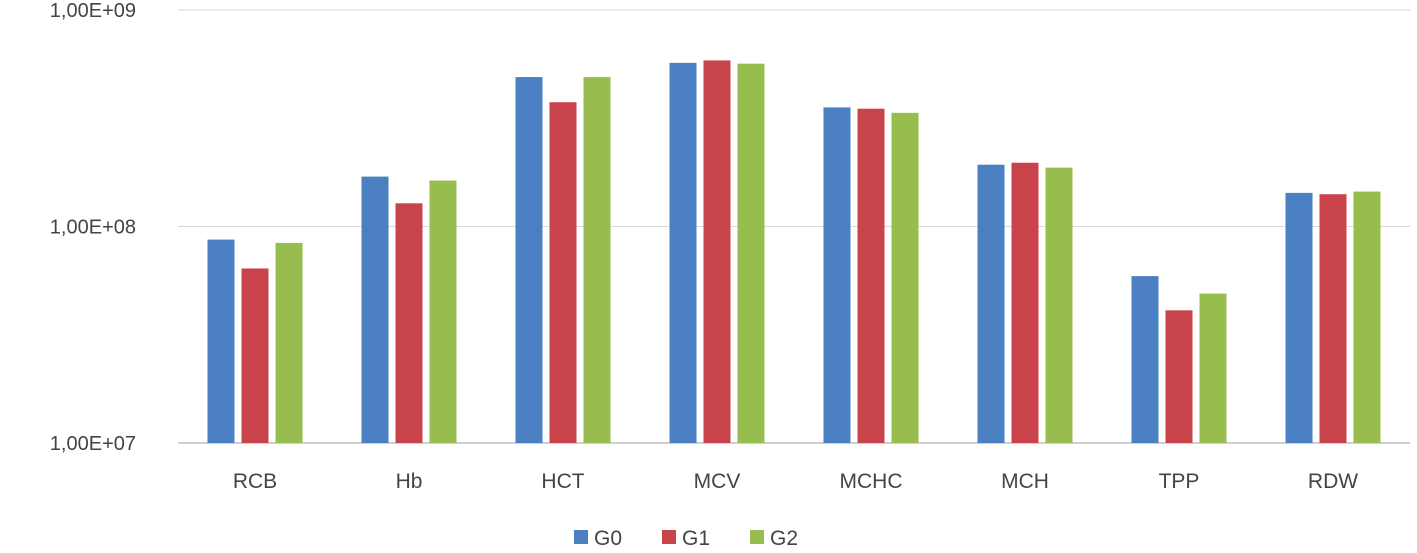  What do you see at coordinates (1059, 305) in the screenshot?
I see `bar-g2-mch` at bounding box center [1059, 305].